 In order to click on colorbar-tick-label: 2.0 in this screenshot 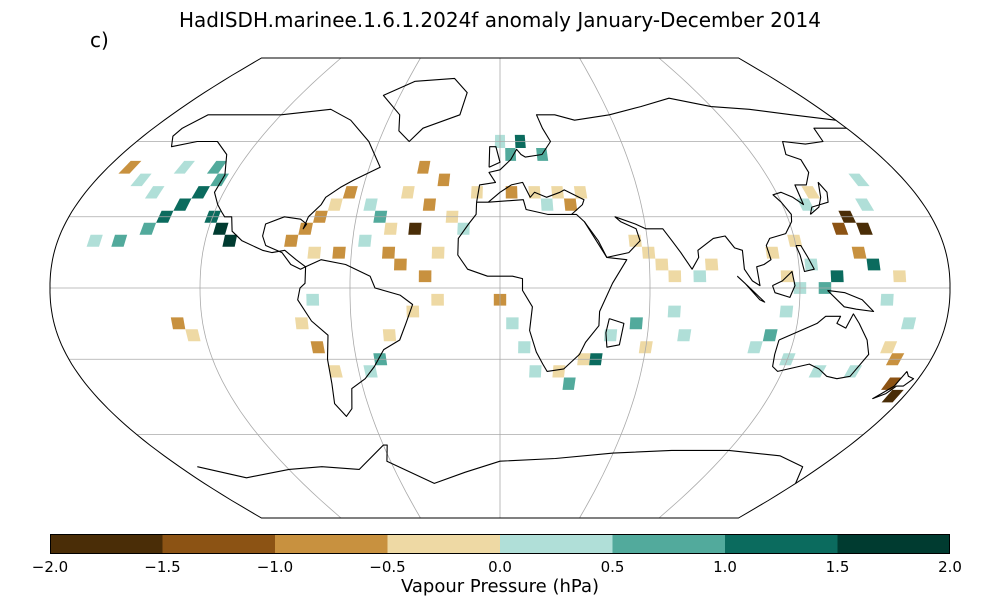, I will do `click(950, 567)`.